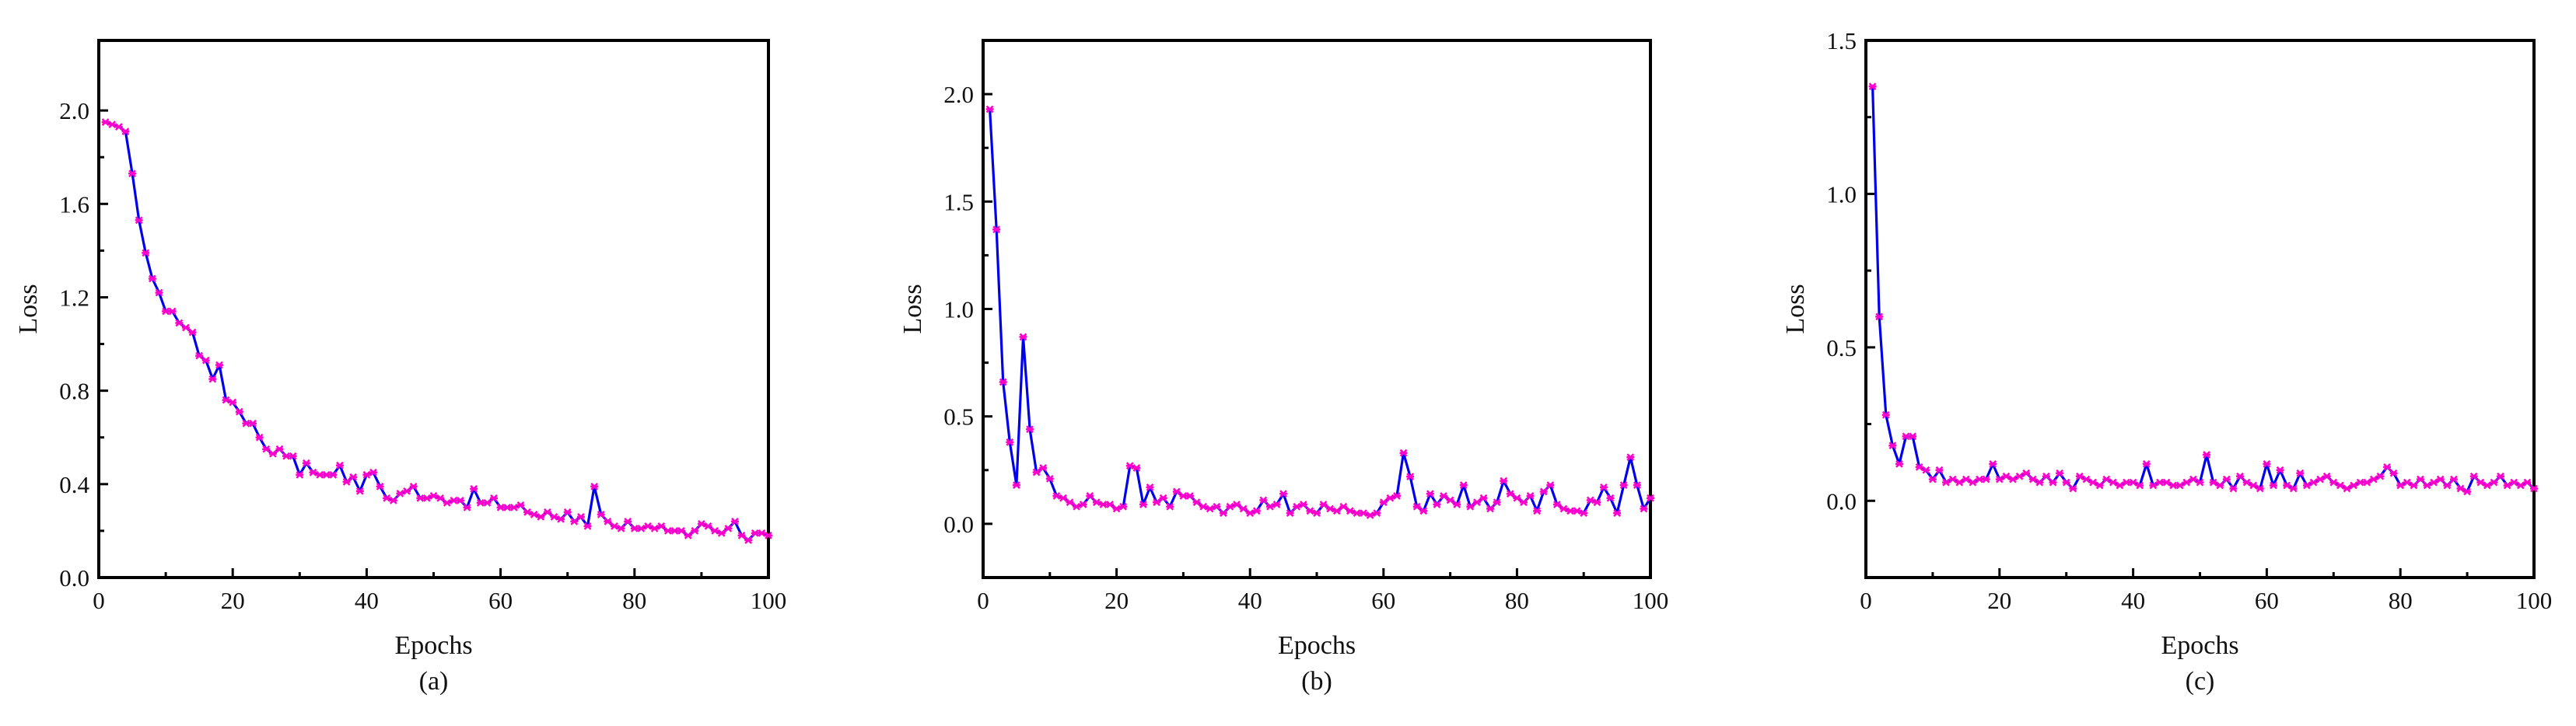  Describe the element at coordinates (74, 297) in the screenshot. I see `y-tick-label: 1.2` at that location.